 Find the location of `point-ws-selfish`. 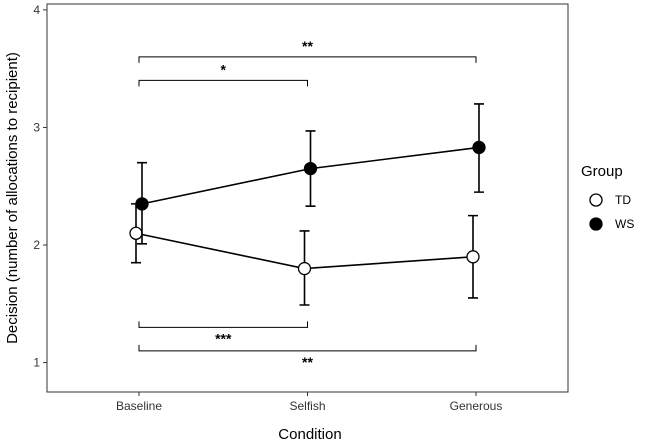

point-ws-selfish is located at coordinates (310, 168).